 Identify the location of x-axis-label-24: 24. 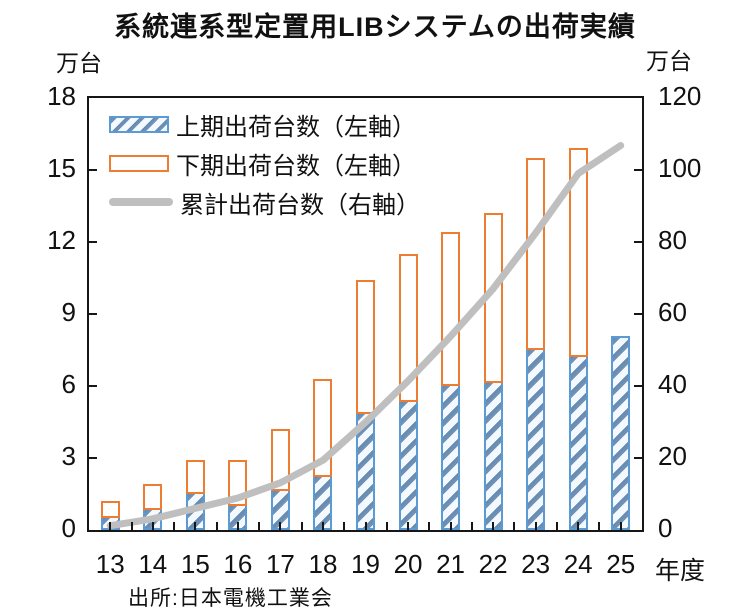
(578, 564).